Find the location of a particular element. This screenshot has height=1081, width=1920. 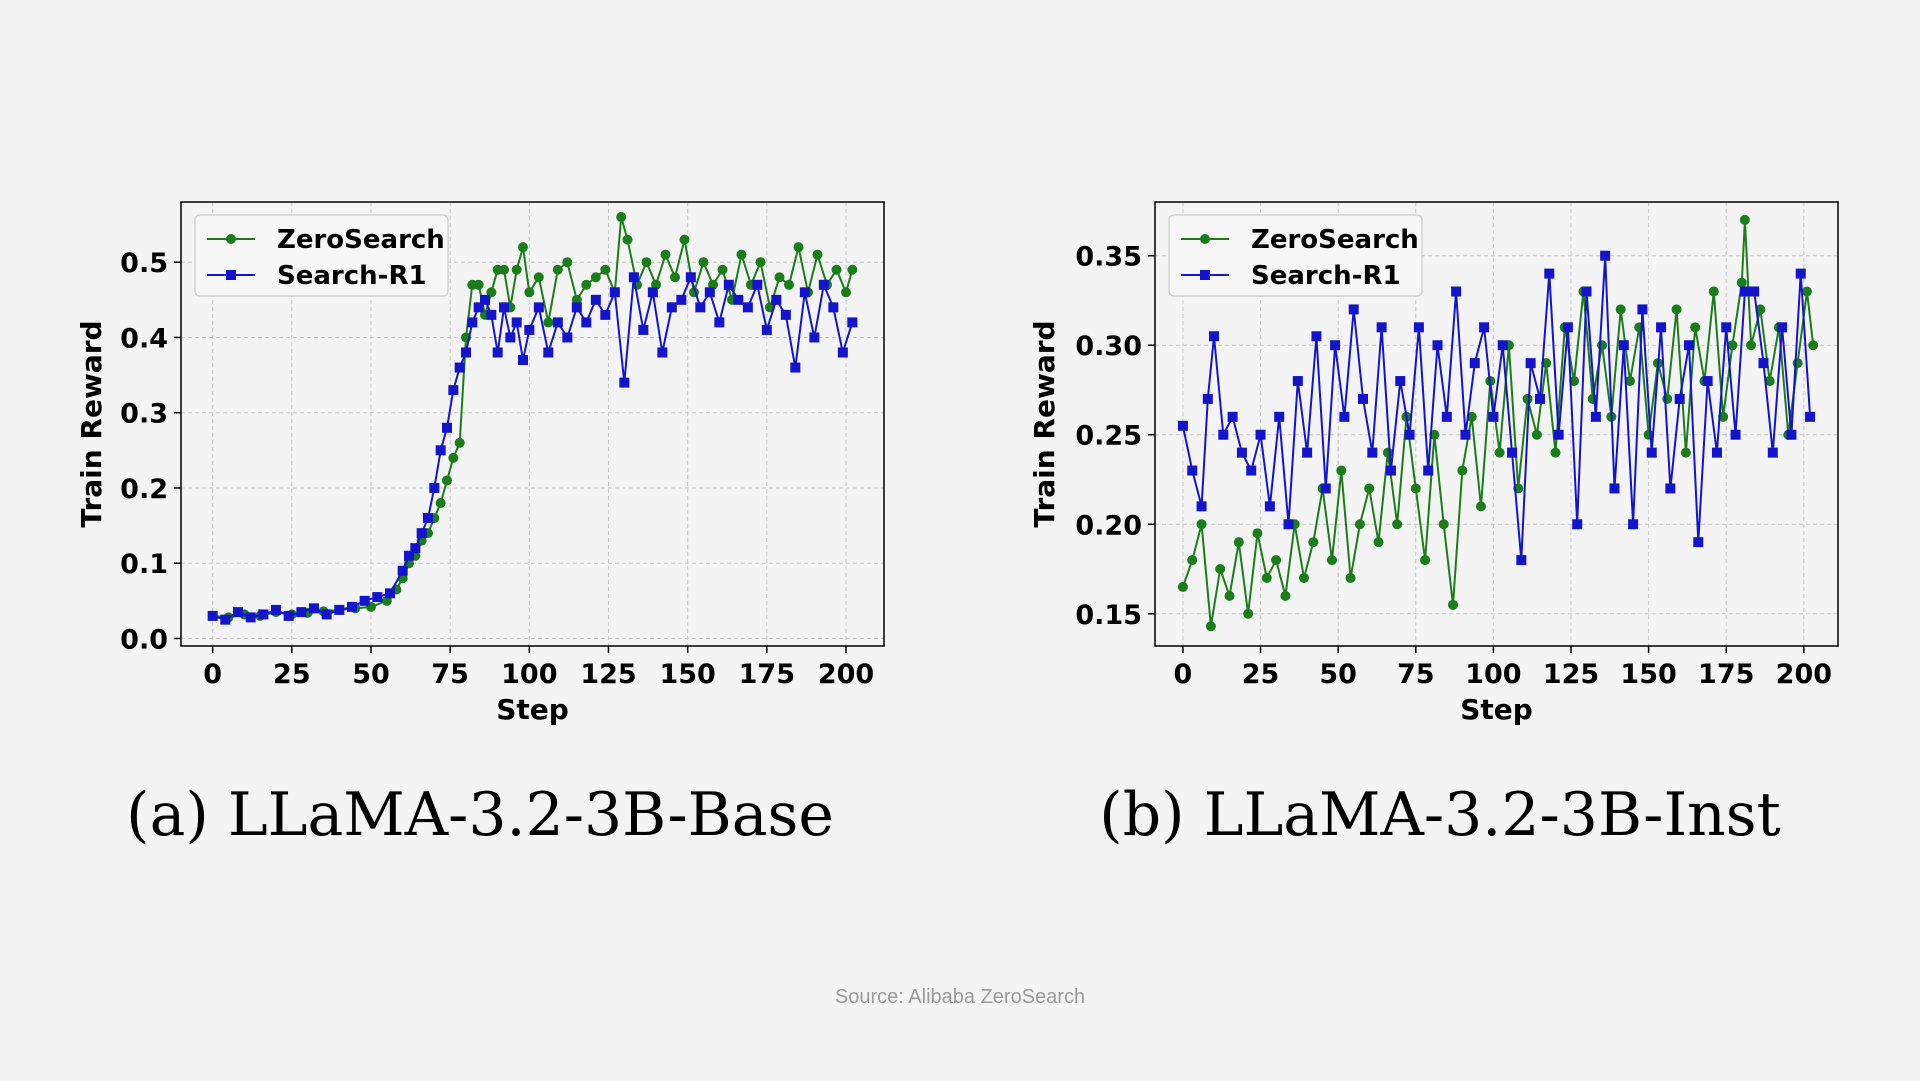

y-tick-label: 0.25 is located at coordinates (1108, 436).